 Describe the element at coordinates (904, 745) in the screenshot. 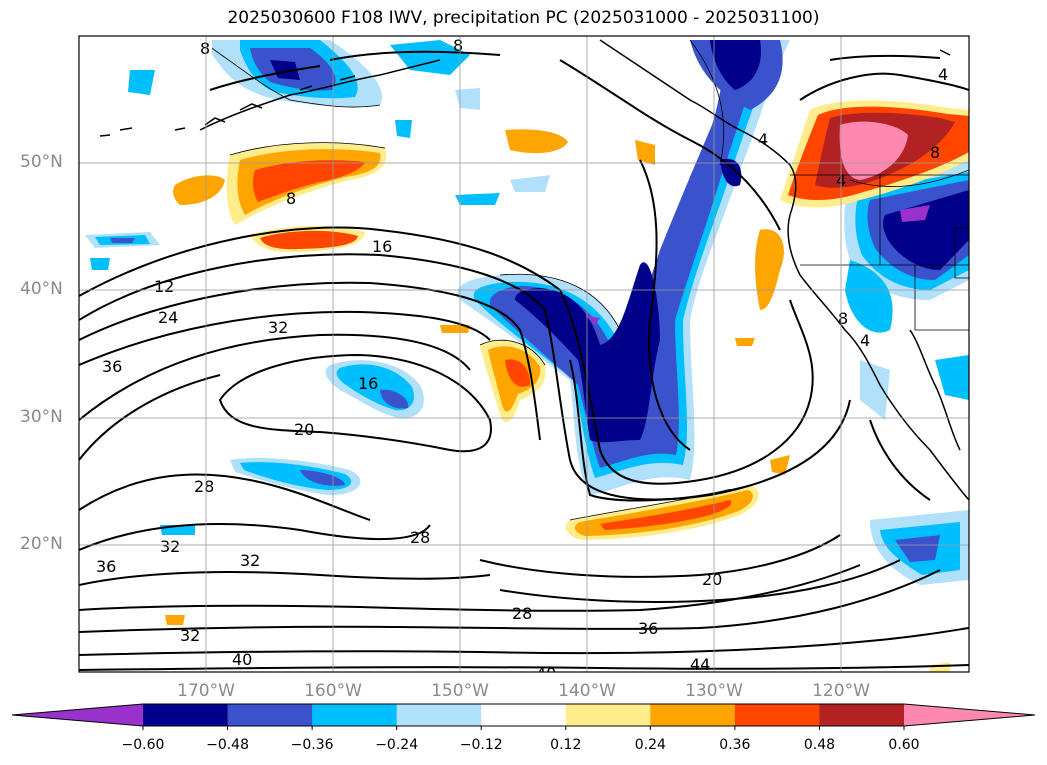

I see `colorbar-tick-label: 0.60` at that location.